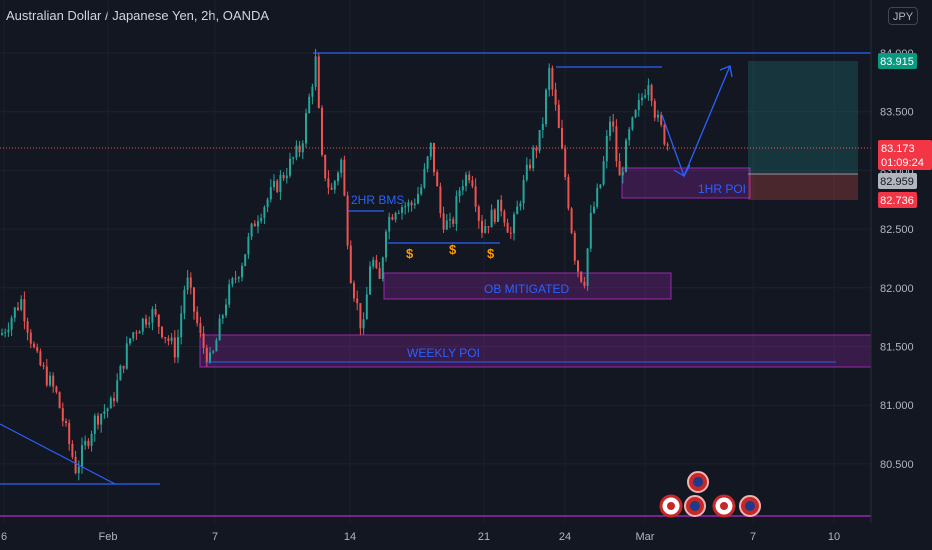 Image resolution: width=932 pixels, height=550 pixels. Describe the element at coordinates (526, 289) in the screenshot. I see `ob-label: OB MITIGATED` at that location.